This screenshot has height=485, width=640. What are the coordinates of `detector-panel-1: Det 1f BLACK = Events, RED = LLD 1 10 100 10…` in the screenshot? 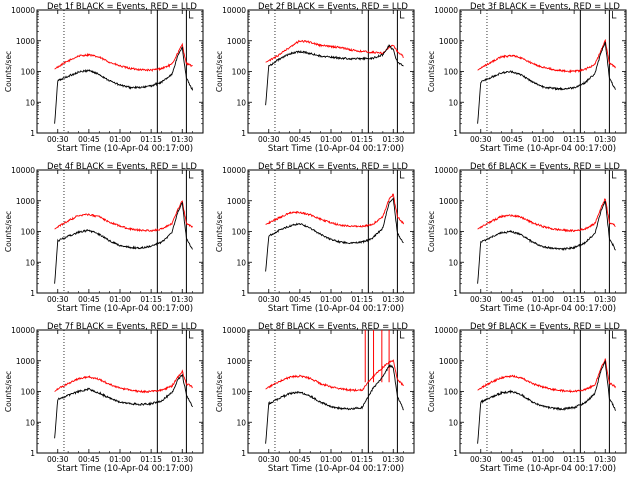 It's located at (104, 78).